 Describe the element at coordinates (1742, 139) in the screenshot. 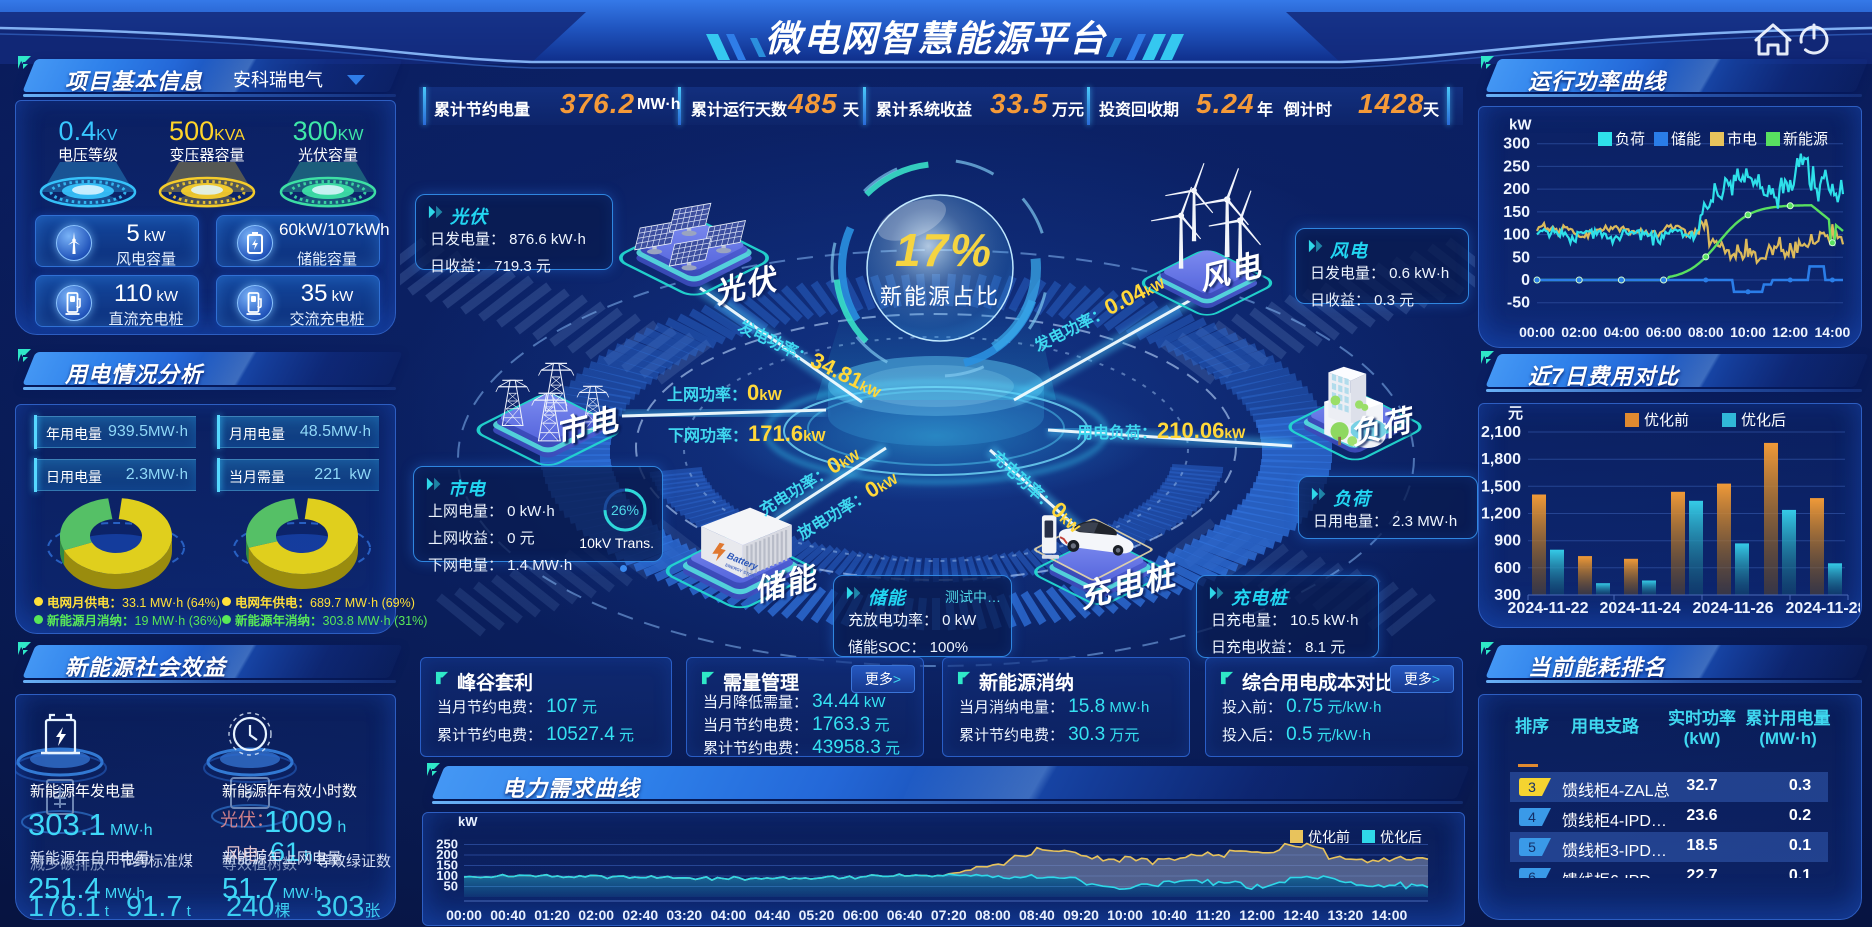

I see `svg-text: 市电` at that location.